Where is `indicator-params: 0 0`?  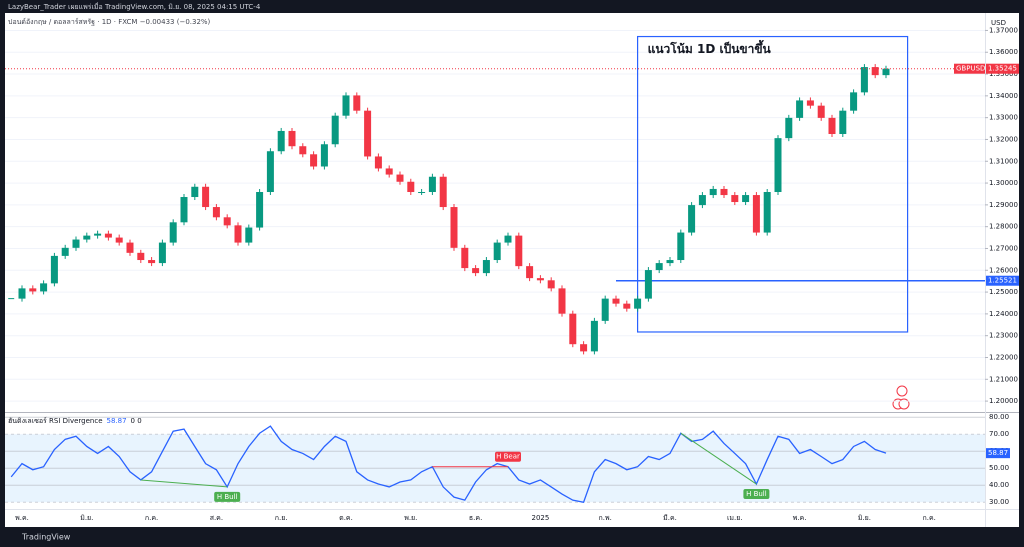 indicator-params: 0 0 is located at coordinates (136, 421).